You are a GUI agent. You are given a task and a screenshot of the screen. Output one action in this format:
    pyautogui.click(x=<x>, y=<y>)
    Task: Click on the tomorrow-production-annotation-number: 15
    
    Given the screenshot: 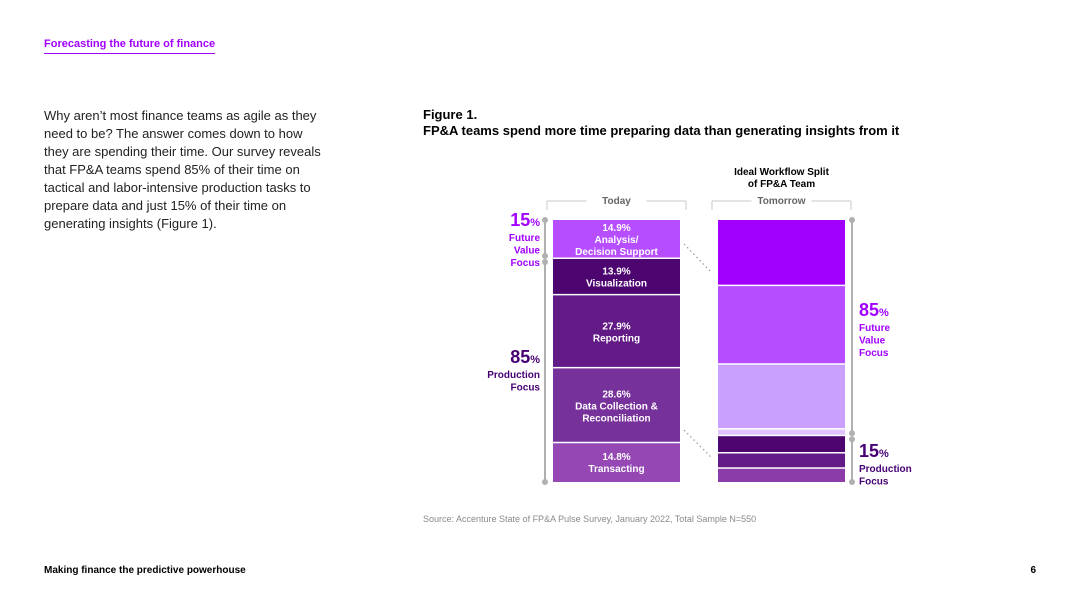 What is the action you would take?
    pyautogui.click(x=869, y=451)
    